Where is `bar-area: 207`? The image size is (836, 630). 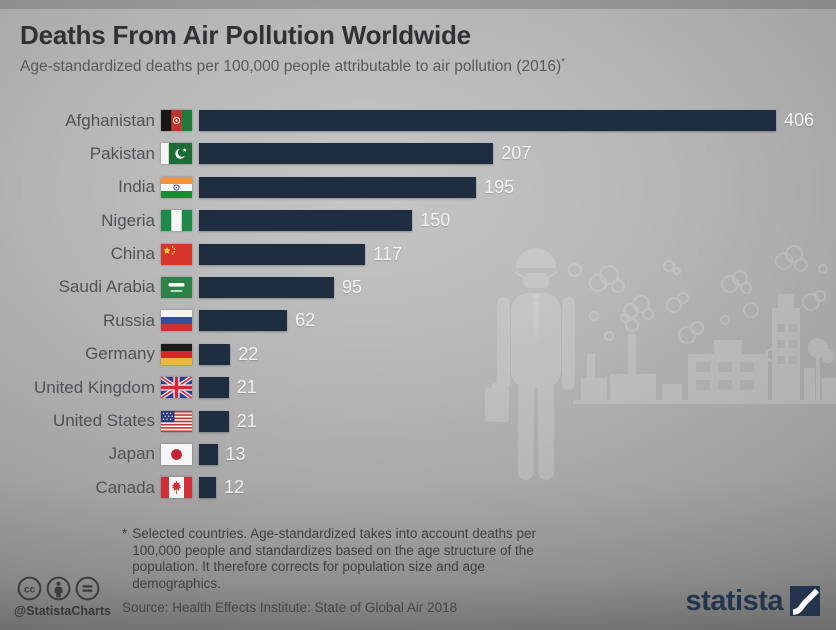 bar-area: 207 is located at coordinates (517, 154).